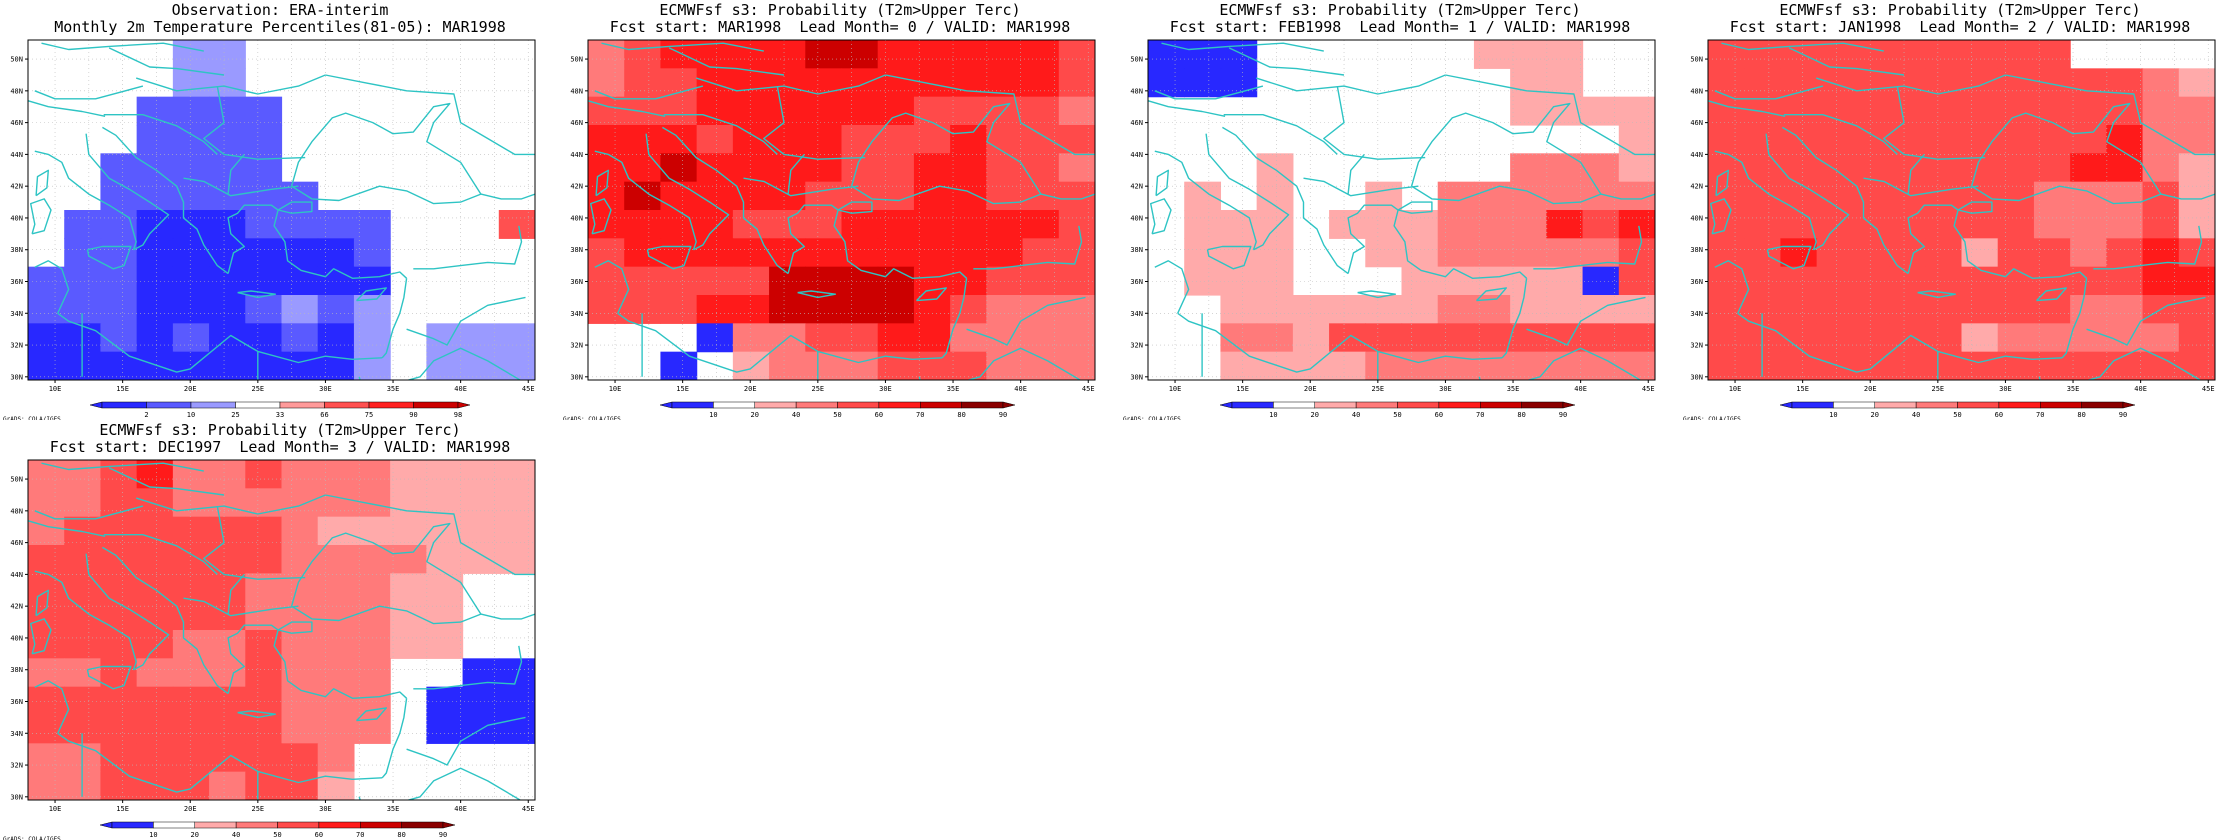 The width and height of the screenshot is (2240, 840). What do you see at coordinates (666, 405) in the screenshot?
I see `colorbar-arrow-low` at bounding box center [666, 405].